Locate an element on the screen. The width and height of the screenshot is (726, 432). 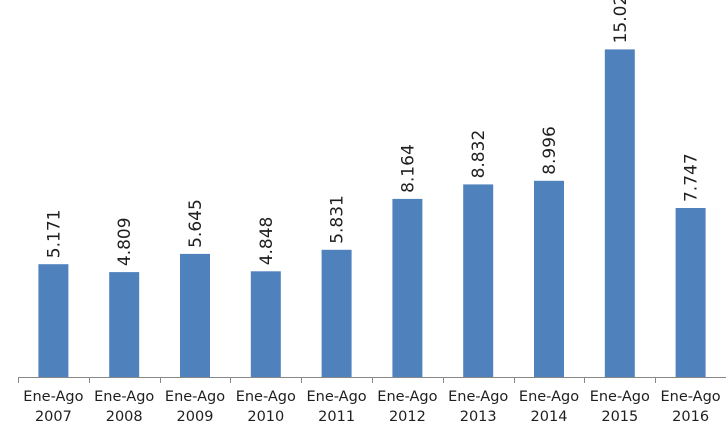
data-label: 4.809 is located at coordinates (125, 241).